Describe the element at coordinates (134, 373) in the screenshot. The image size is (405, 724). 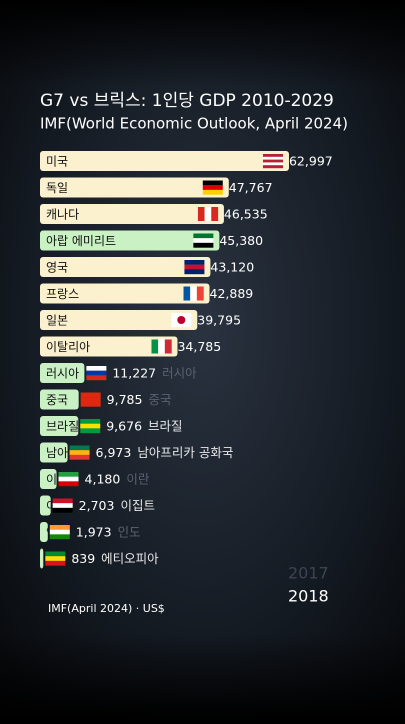
I see `value-label: 11,227` at that location.